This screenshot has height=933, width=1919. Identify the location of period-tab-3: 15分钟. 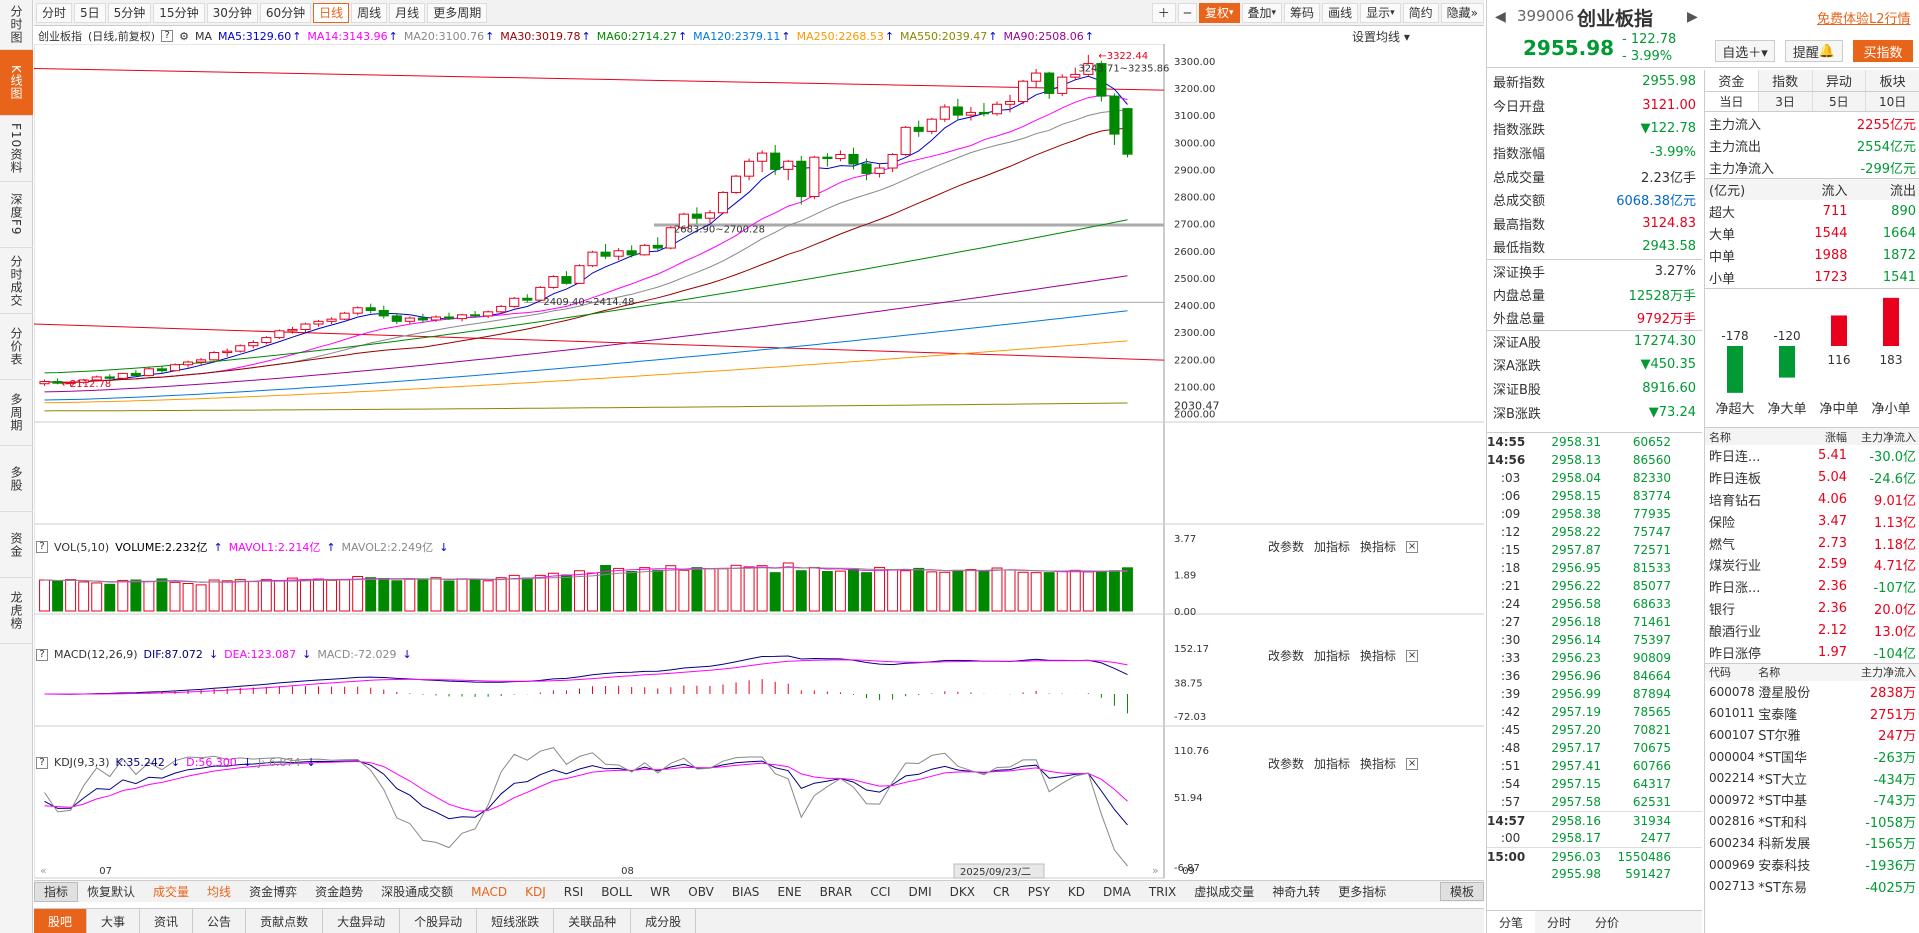
(179, 12).